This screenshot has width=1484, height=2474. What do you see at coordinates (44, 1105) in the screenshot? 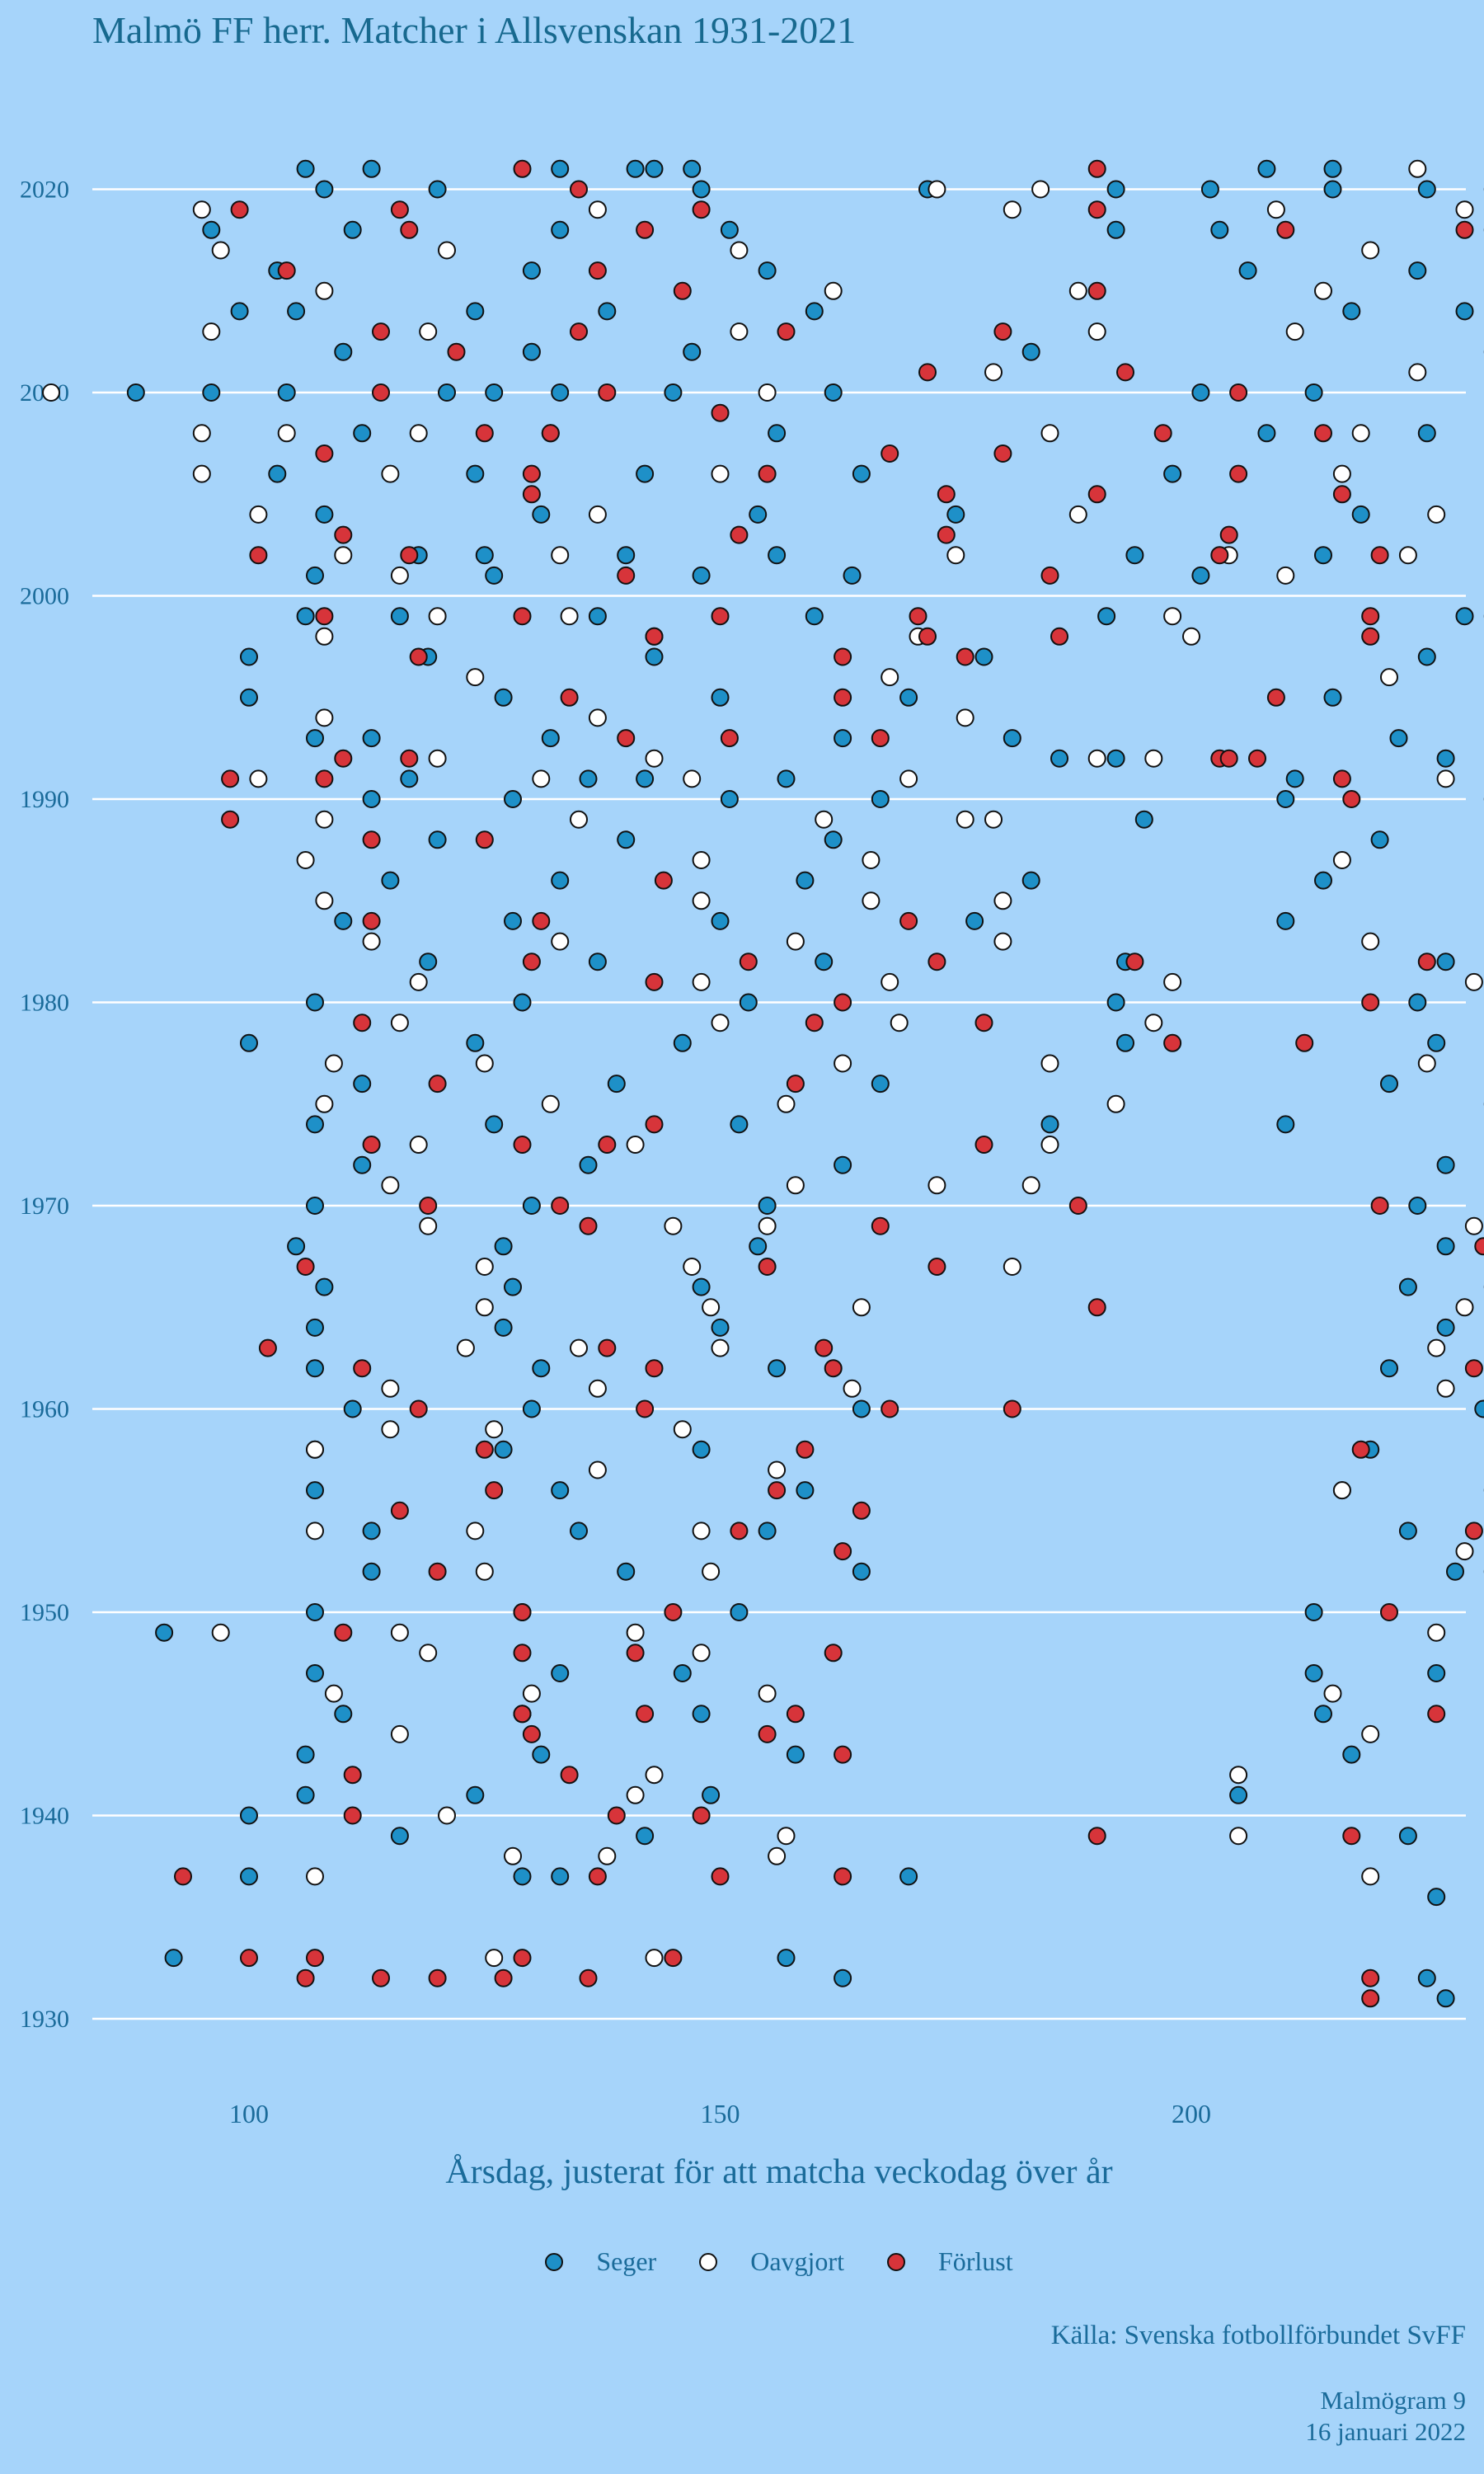
I see `y-axis-ticks: 1930194019501960197019801990200020102020` at bounding box center [44, 1105].